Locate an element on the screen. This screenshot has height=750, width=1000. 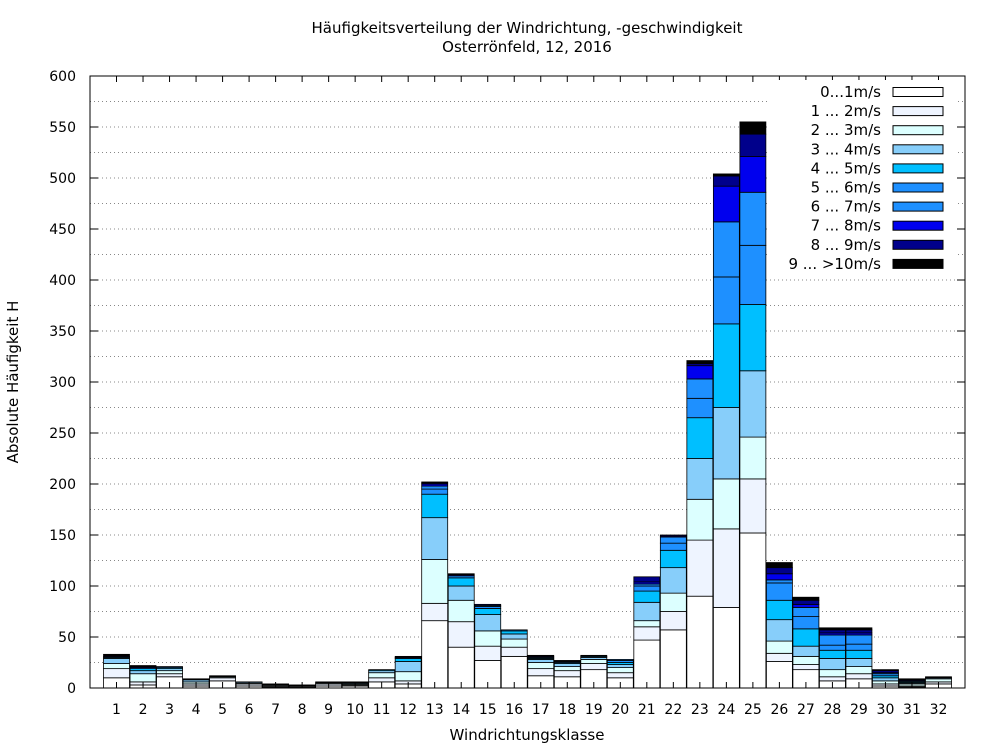
x-axis-label: Windrichtungsklasse is located at coordinates (527, 735).